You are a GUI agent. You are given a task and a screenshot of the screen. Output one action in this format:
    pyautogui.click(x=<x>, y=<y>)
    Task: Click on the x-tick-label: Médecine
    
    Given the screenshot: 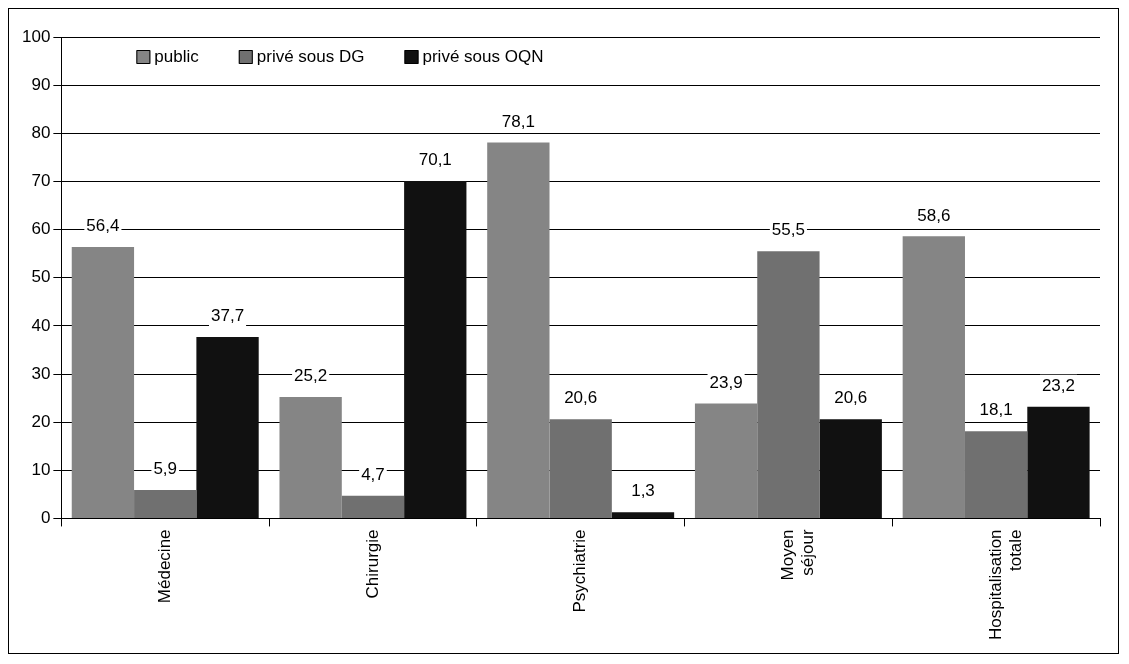 What is the action you would take?
    pyautogui.click(x=164, y=566)
    